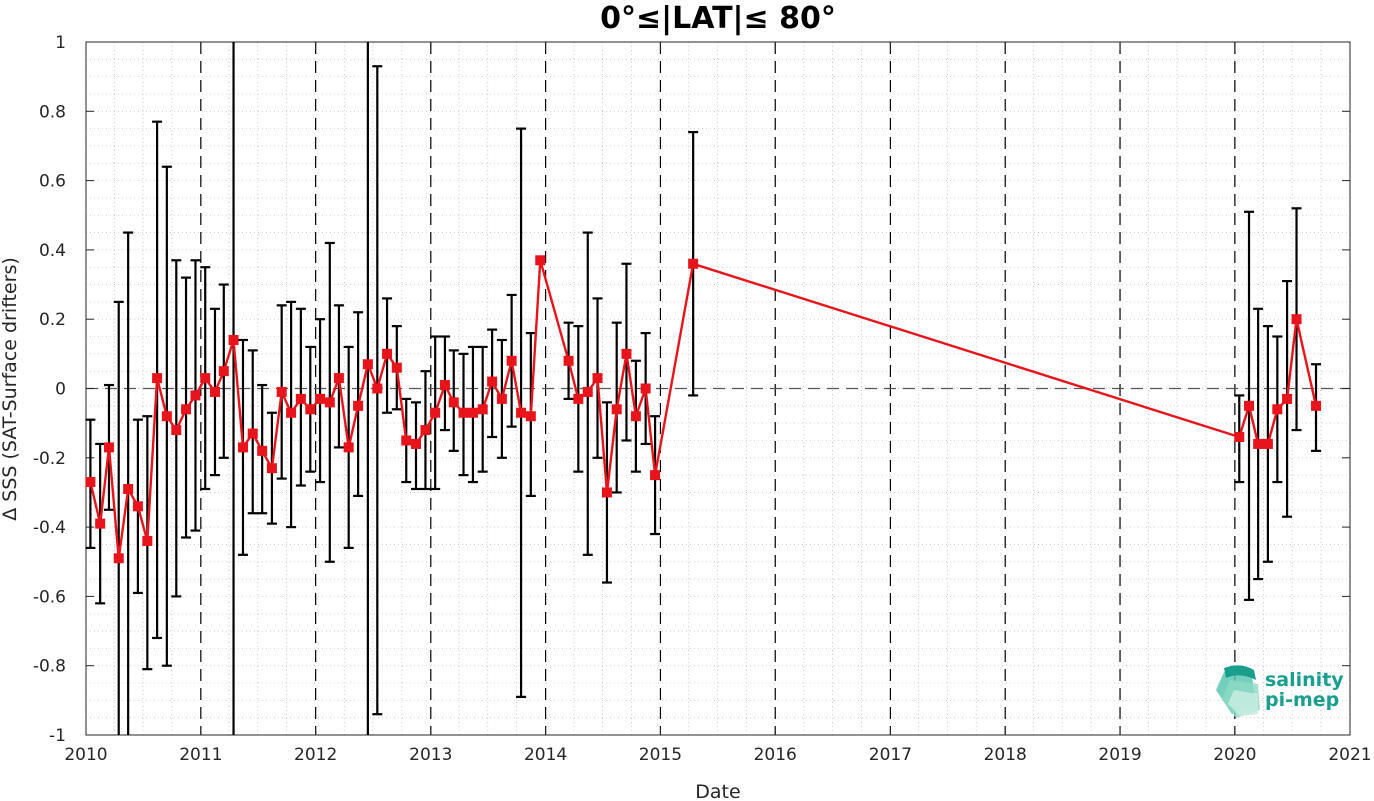  I want to click on y-tick-label: 0, so click(60, 390).